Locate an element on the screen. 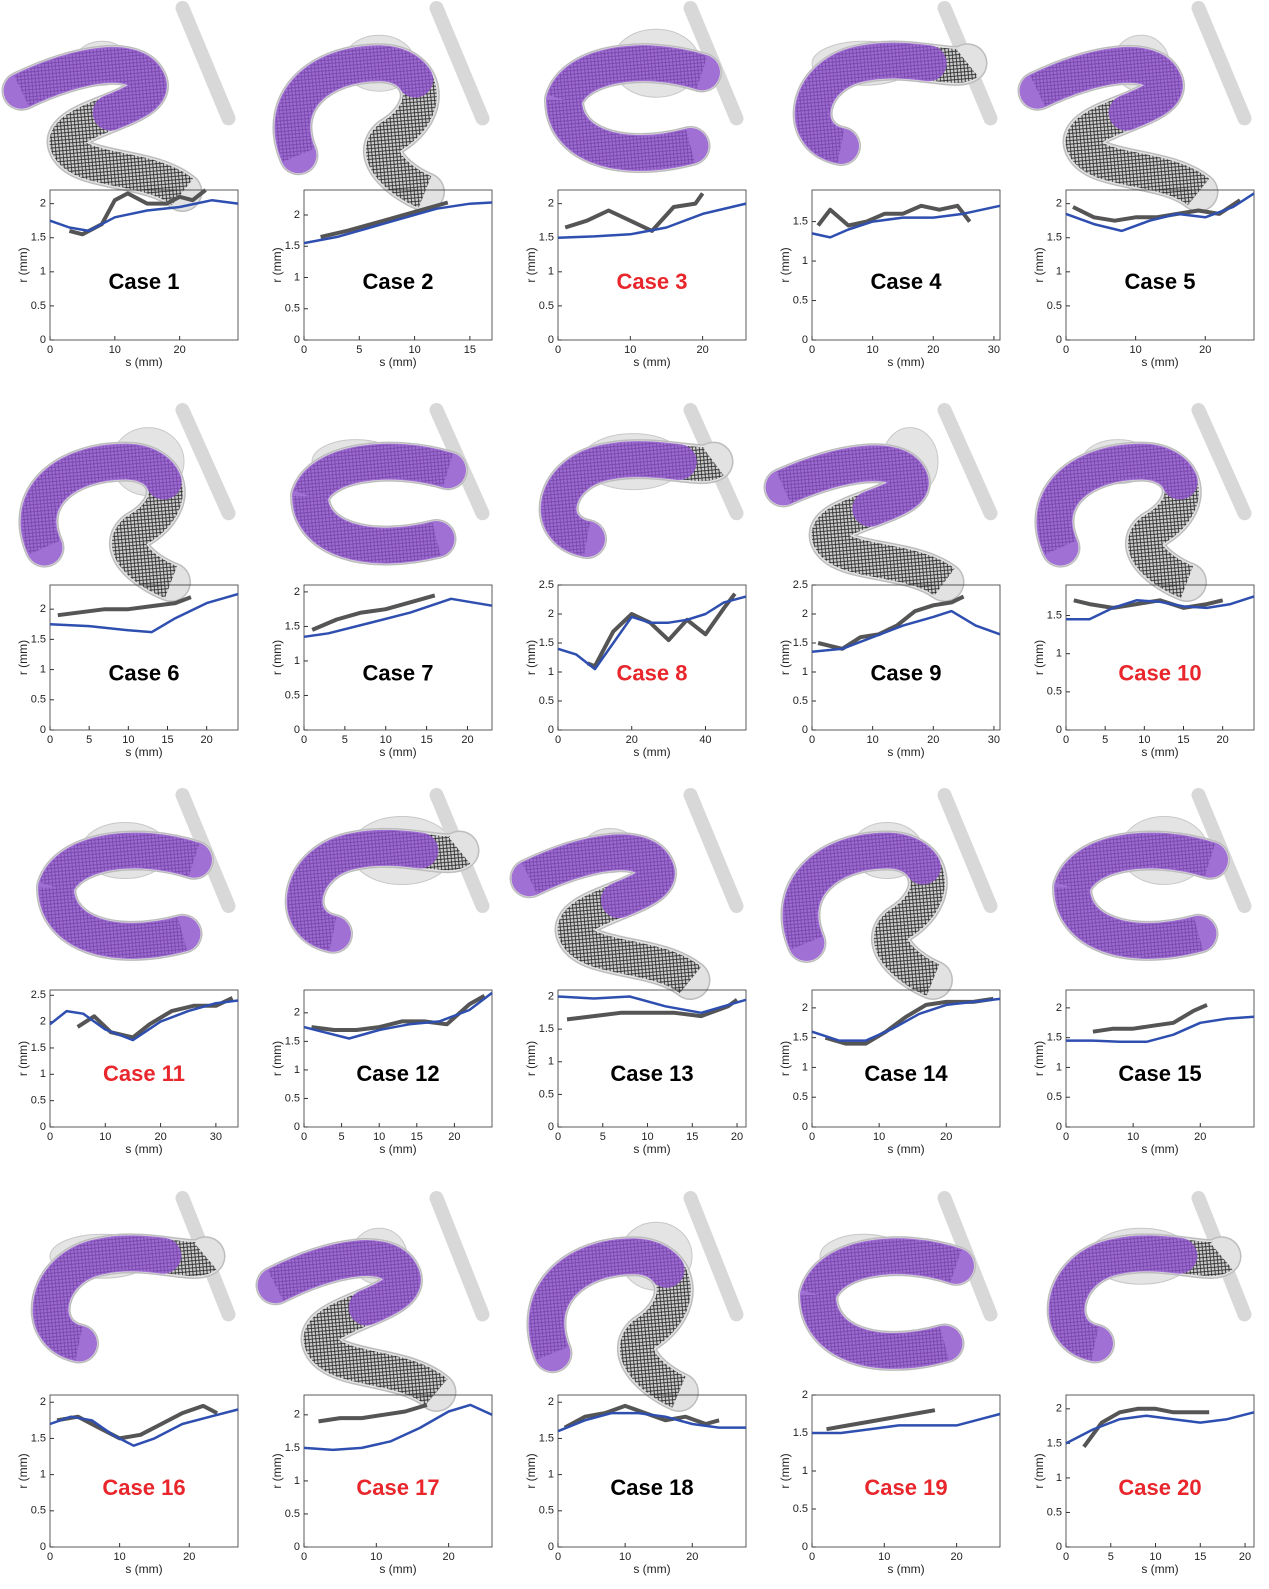 This screenshot has height=1589, width=1269. case-label: Case 12 is located at coordinates (397, 1073).